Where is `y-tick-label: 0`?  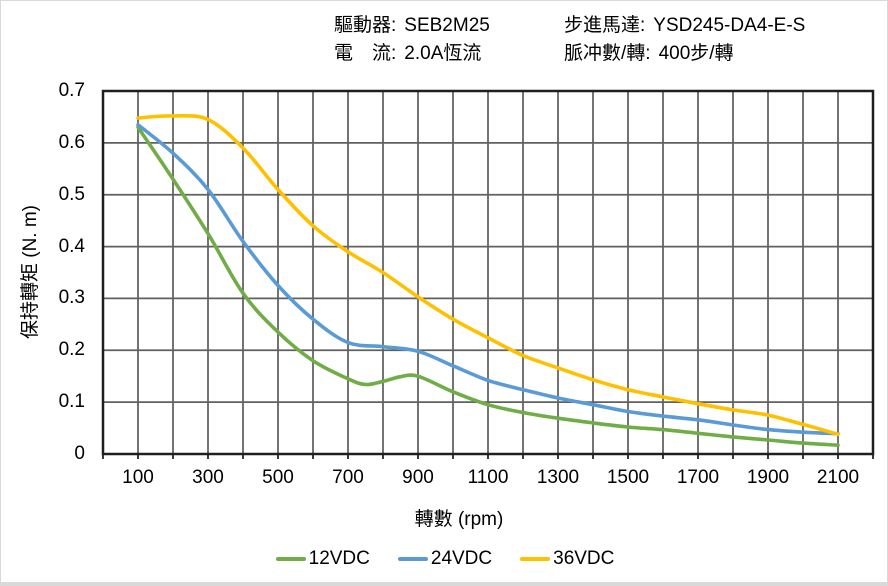
y-tick-label: 0 is located at coordinates (79, 453).